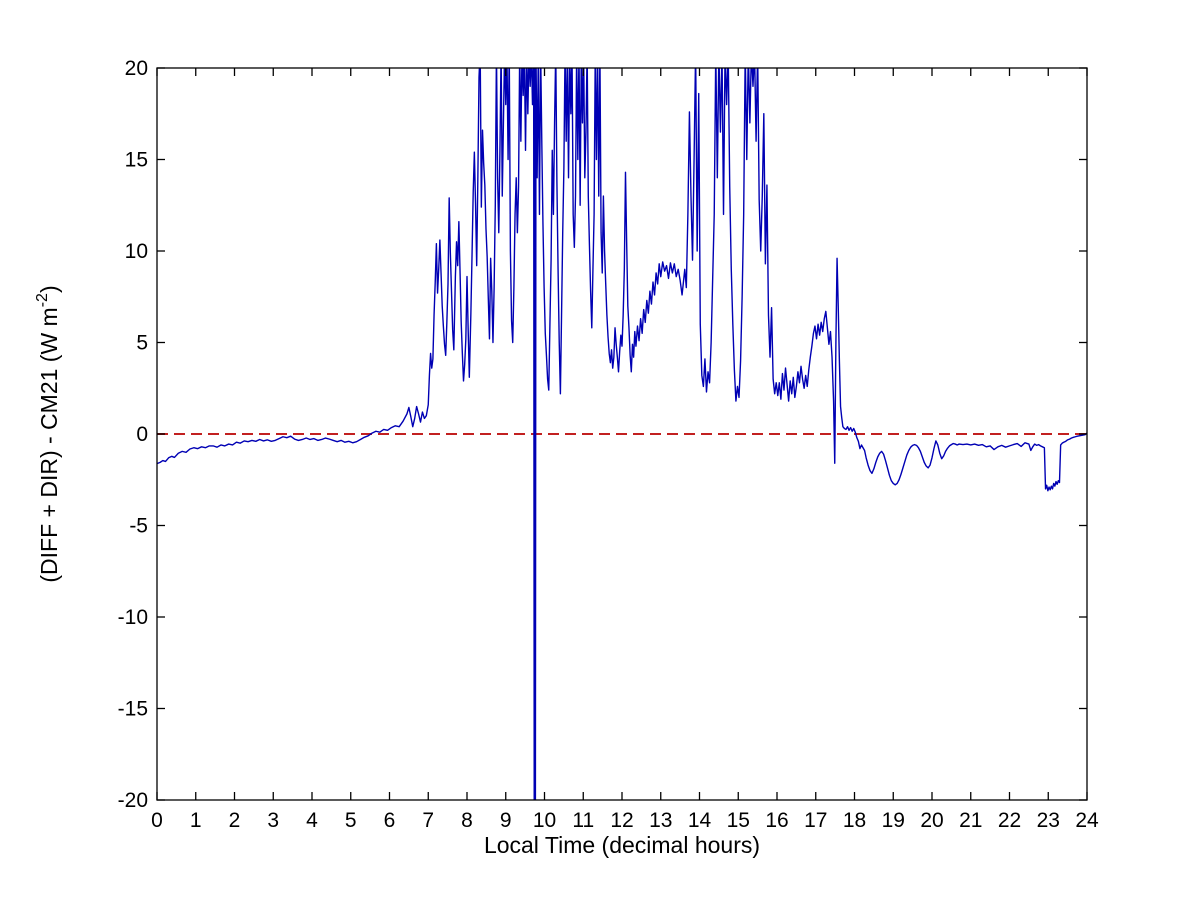  I want to click on x-tick-label: 24, so click(1087, 820).